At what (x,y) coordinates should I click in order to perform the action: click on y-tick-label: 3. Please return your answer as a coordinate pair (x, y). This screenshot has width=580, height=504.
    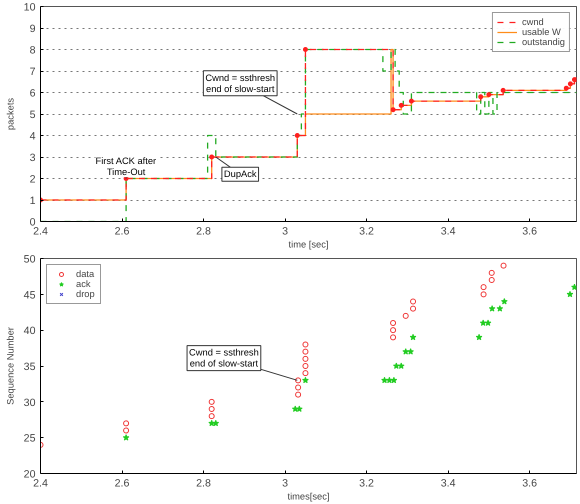
    Looking at the image, I should click on (33, 158).